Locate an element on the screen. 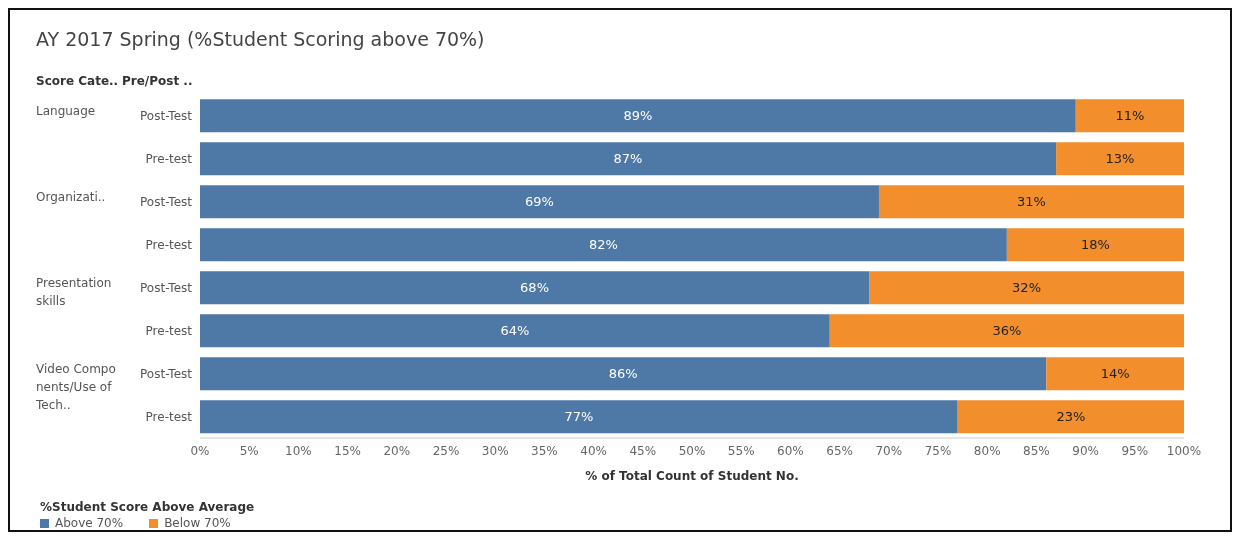 The height and width of the screenshot is (544, 1243). x-tick-label: 45% is located at coordinates (643, 450).